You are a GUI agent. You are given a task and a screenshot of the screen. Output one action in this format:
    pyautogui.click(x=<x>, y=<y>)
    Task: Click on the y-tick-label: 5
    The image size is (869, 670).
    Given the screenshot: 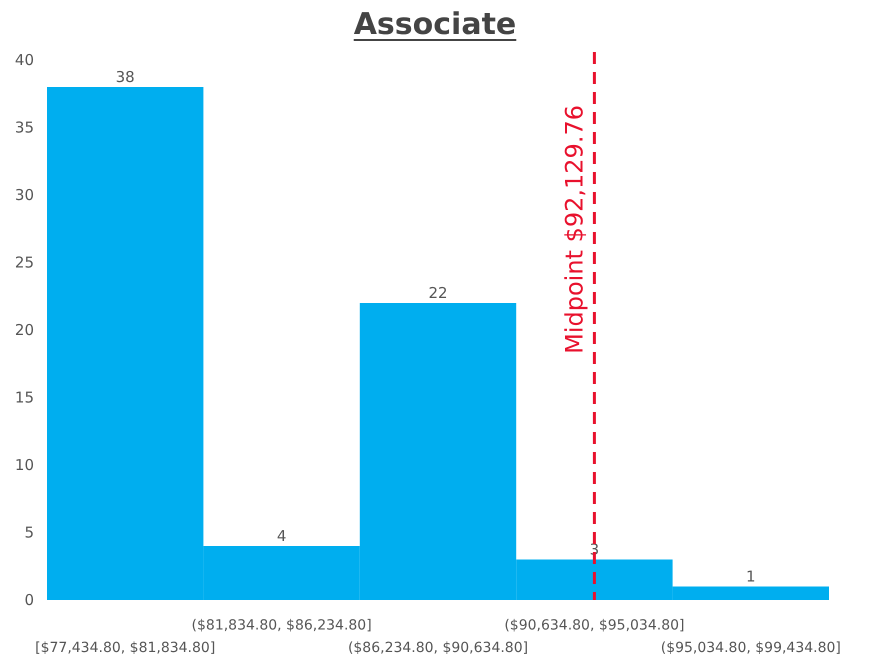 What is the action you would take?
    pyautogui.click(x=29, y=532)
    